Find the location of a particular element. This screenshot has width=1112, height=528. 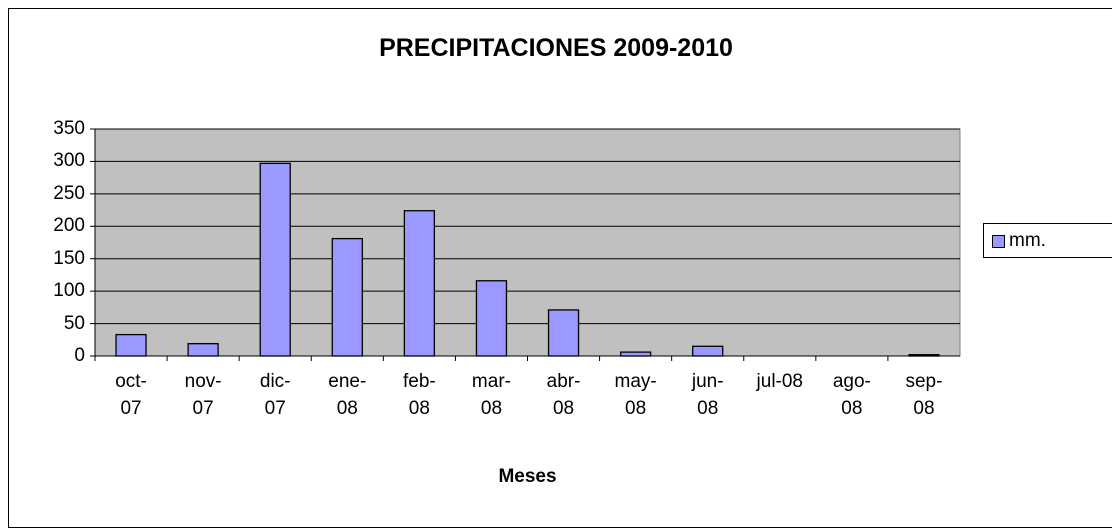

y-tick-label: 50 is located at coordinates (74, 323).